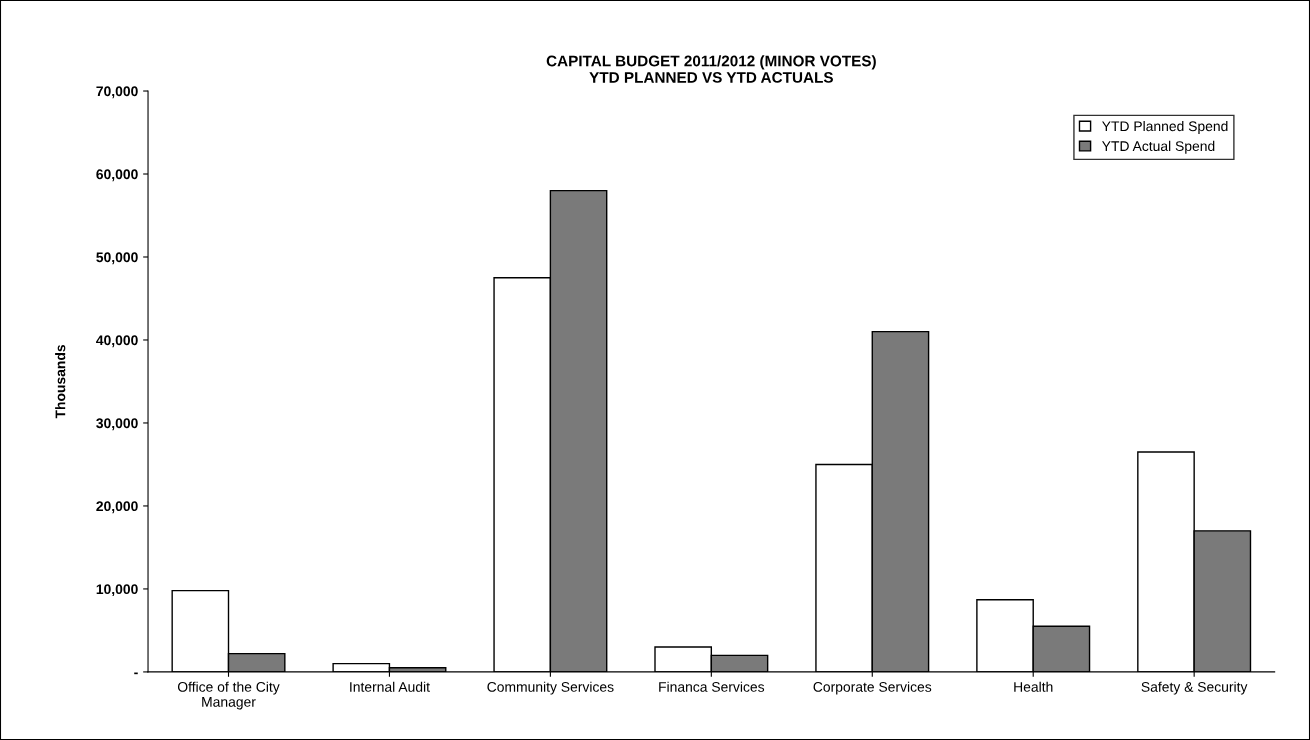 Image resolution: width=1310 pixels, height=740 pixels. I want to click on y-tick-label: 50,000, so click(117, 258).